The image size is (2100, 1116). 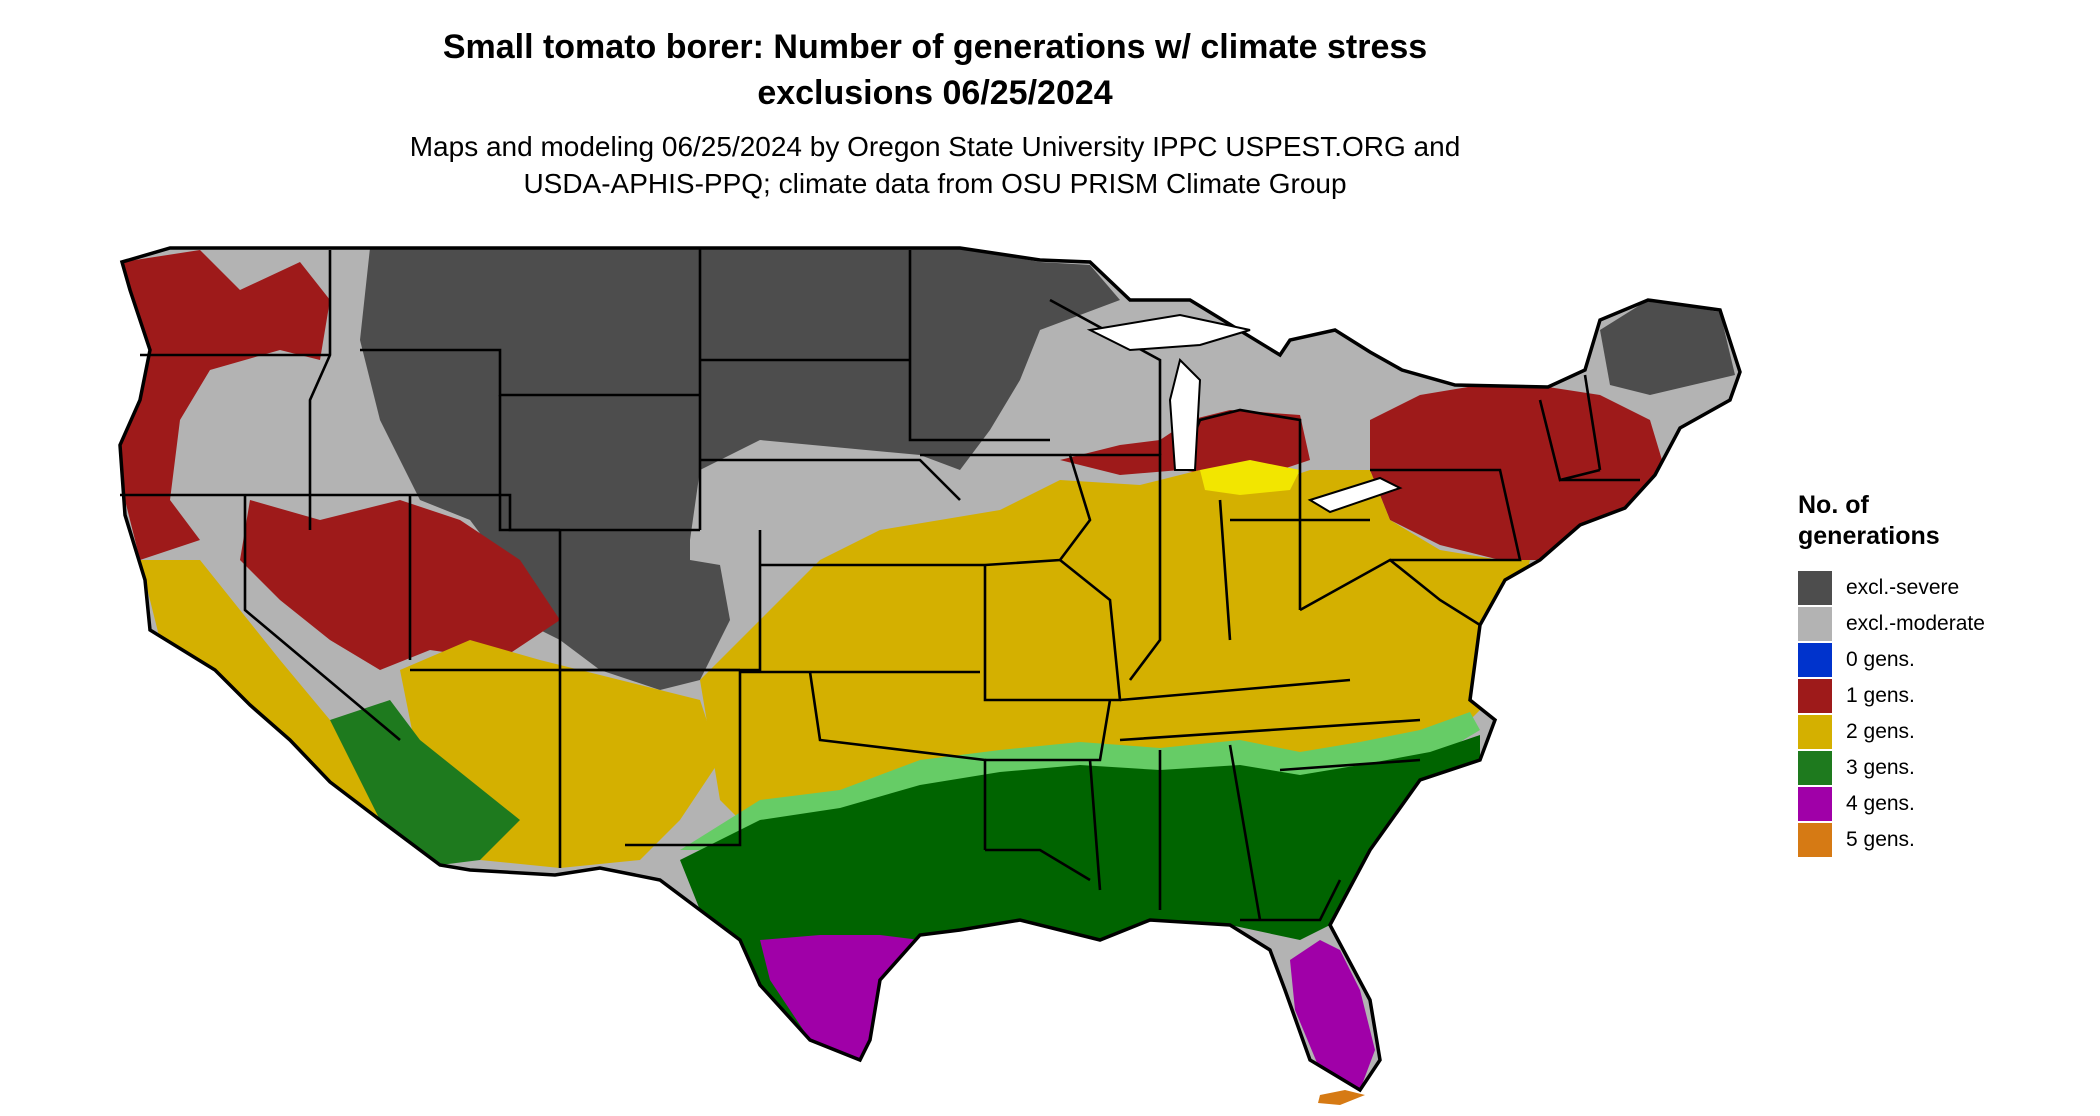 What do you see at coordinates (1270, 710) in the screenshot?
I see `boundary-ky-tn` at bounding box center [1270, 710].